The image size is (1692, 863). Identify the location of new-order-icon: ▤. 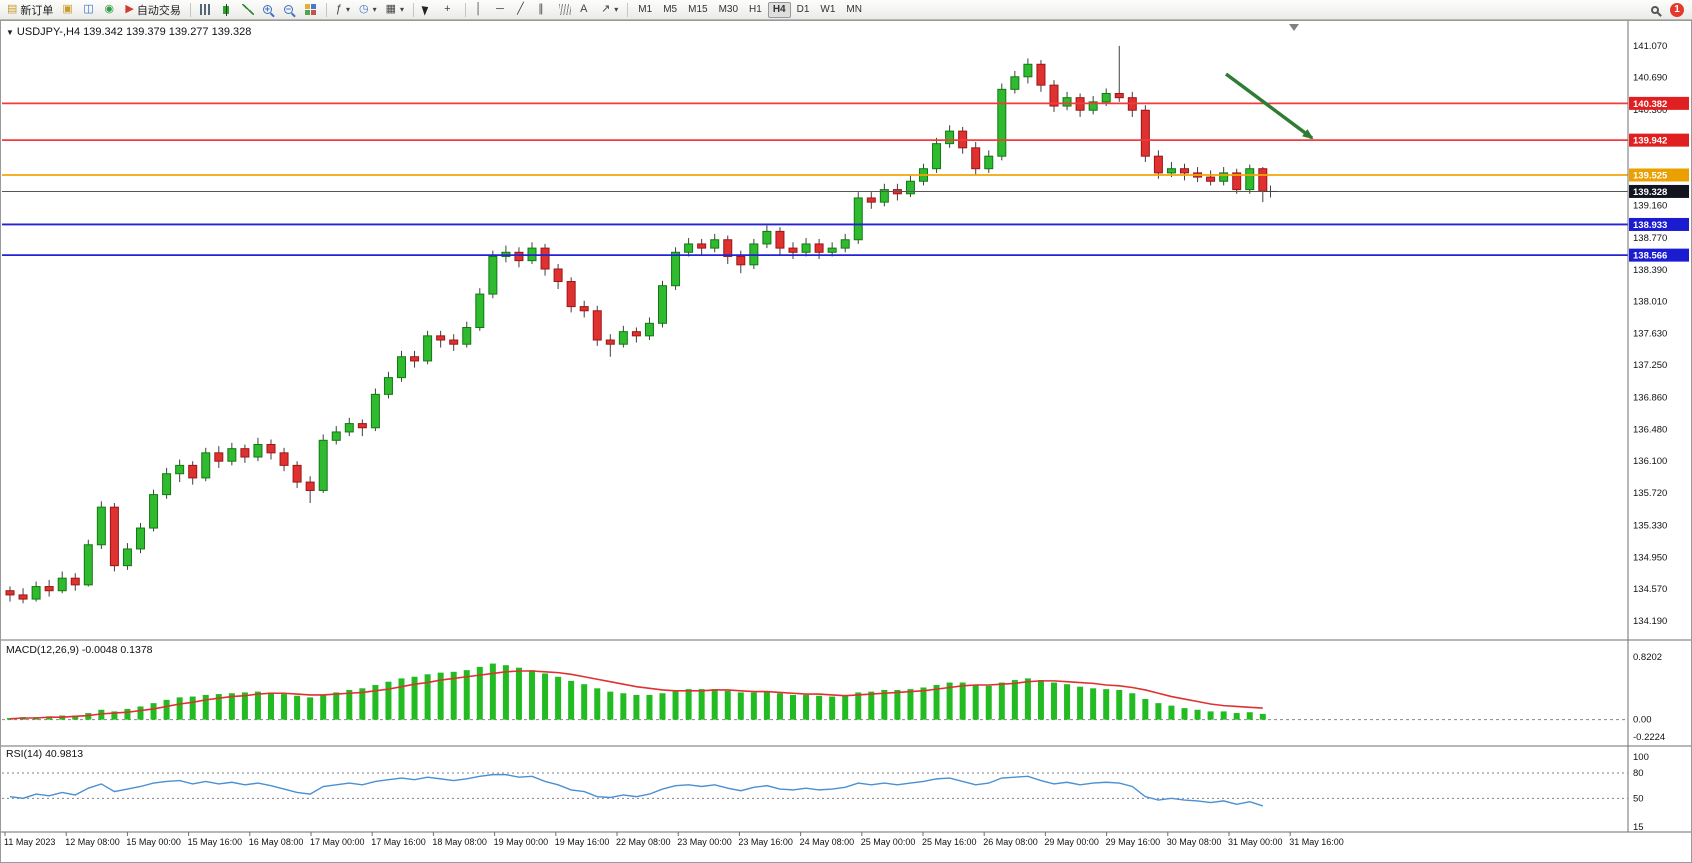
(12, 9).